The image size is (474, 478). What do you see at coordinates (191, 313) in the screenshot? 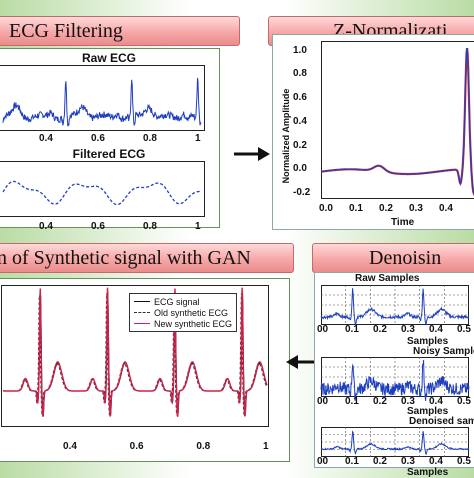
I see `legend-label-old: Old synthetic ECG` at bounding box center [191, 313].